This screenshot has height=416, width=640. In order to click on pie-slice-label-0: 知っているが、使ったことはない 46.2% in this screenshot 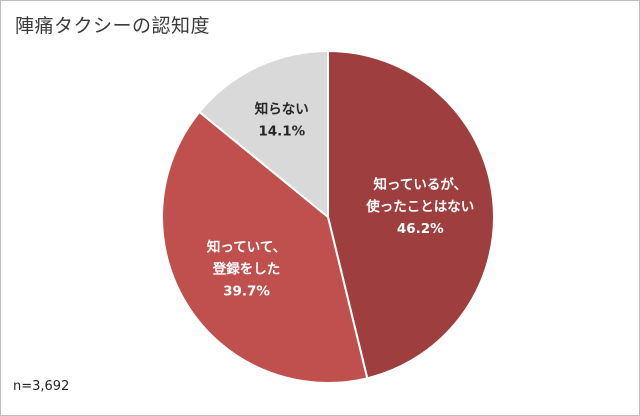, I will do `click(419, 206)`.